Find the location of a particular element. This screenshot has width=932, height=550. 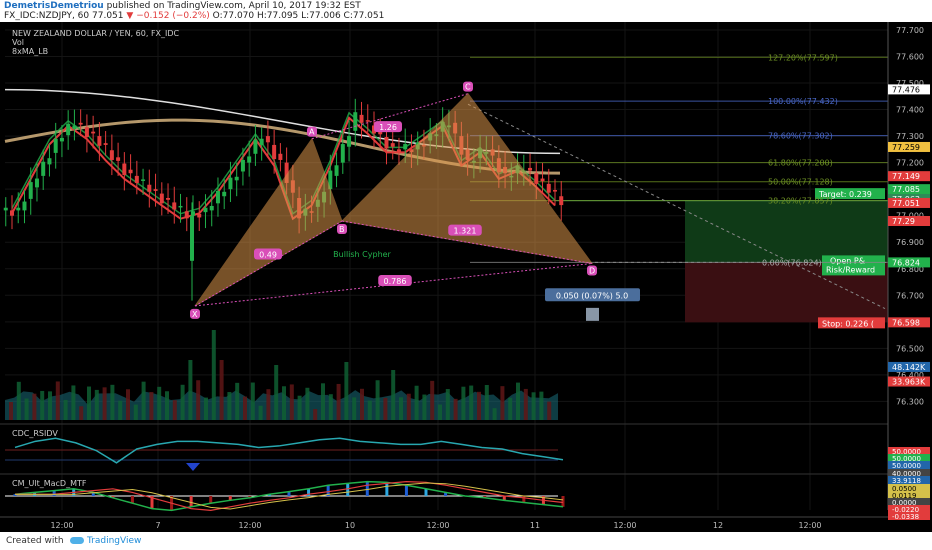

macd-tag-text: -0.0220 is located at coordinates (905, 510).